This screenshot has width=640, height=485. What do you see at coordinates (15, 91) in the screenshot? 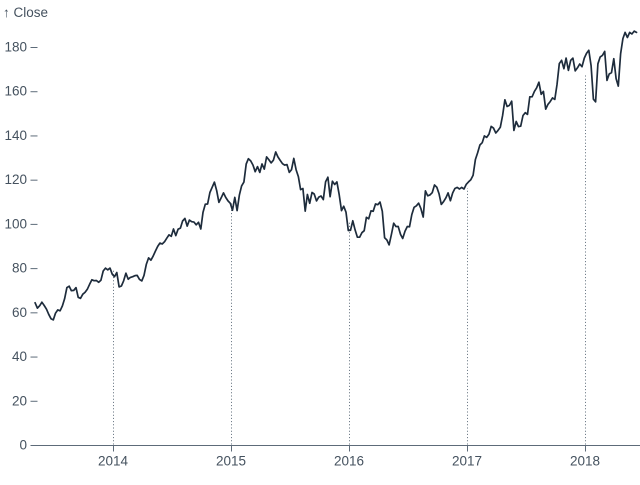
I see `y-tick-label: 160` at bounding box center [15, 91].